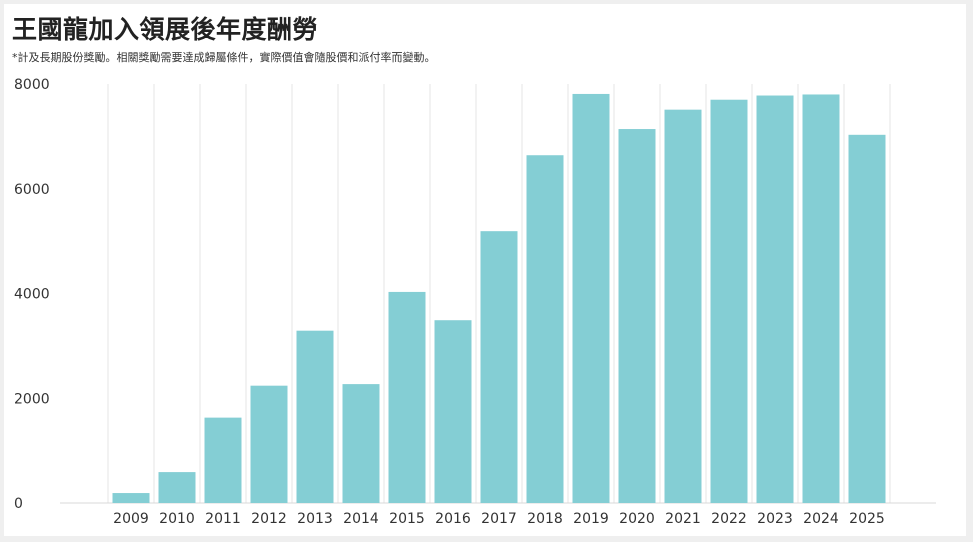  Describe the element at coordinates (591, 298) in the screenshot. I see `bar-2019` at that location.